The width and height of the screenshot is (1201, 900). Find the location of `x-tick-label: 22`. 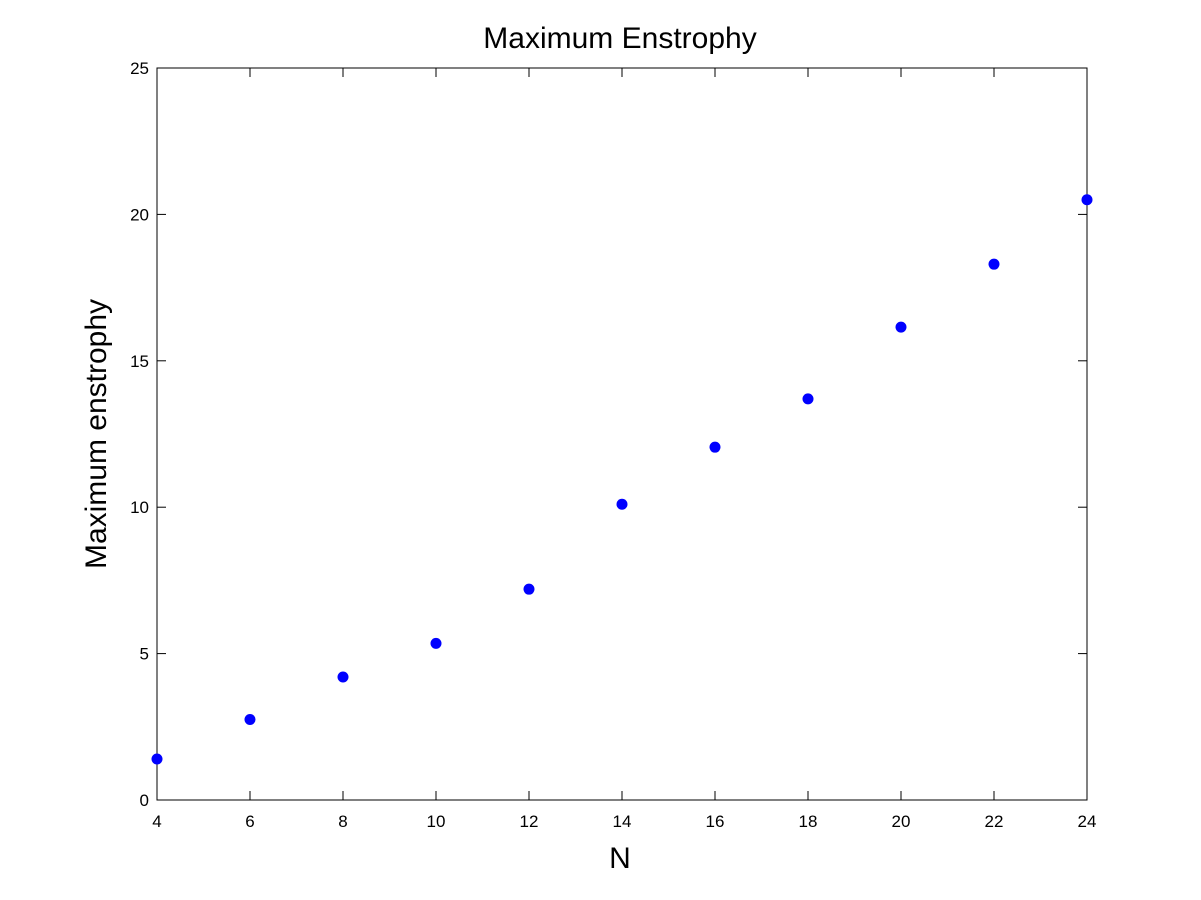

x-tick-label: 22 is located at coordinates (994, 821).